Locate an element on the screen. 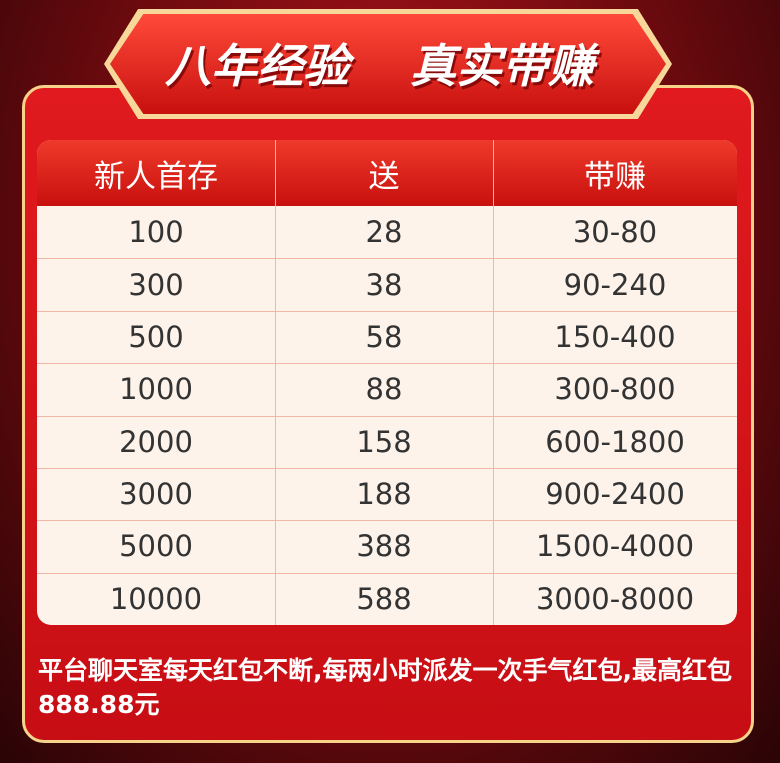 The height and width of the screenshot is (763, 780). table-cell: 28 is located at coordinates (384, 232).